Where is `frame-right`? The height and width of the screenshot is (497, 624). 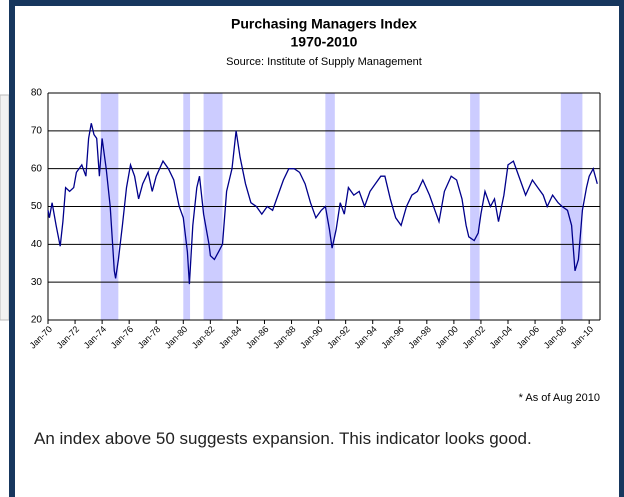 frame-right is located at coordinates (621, 248).